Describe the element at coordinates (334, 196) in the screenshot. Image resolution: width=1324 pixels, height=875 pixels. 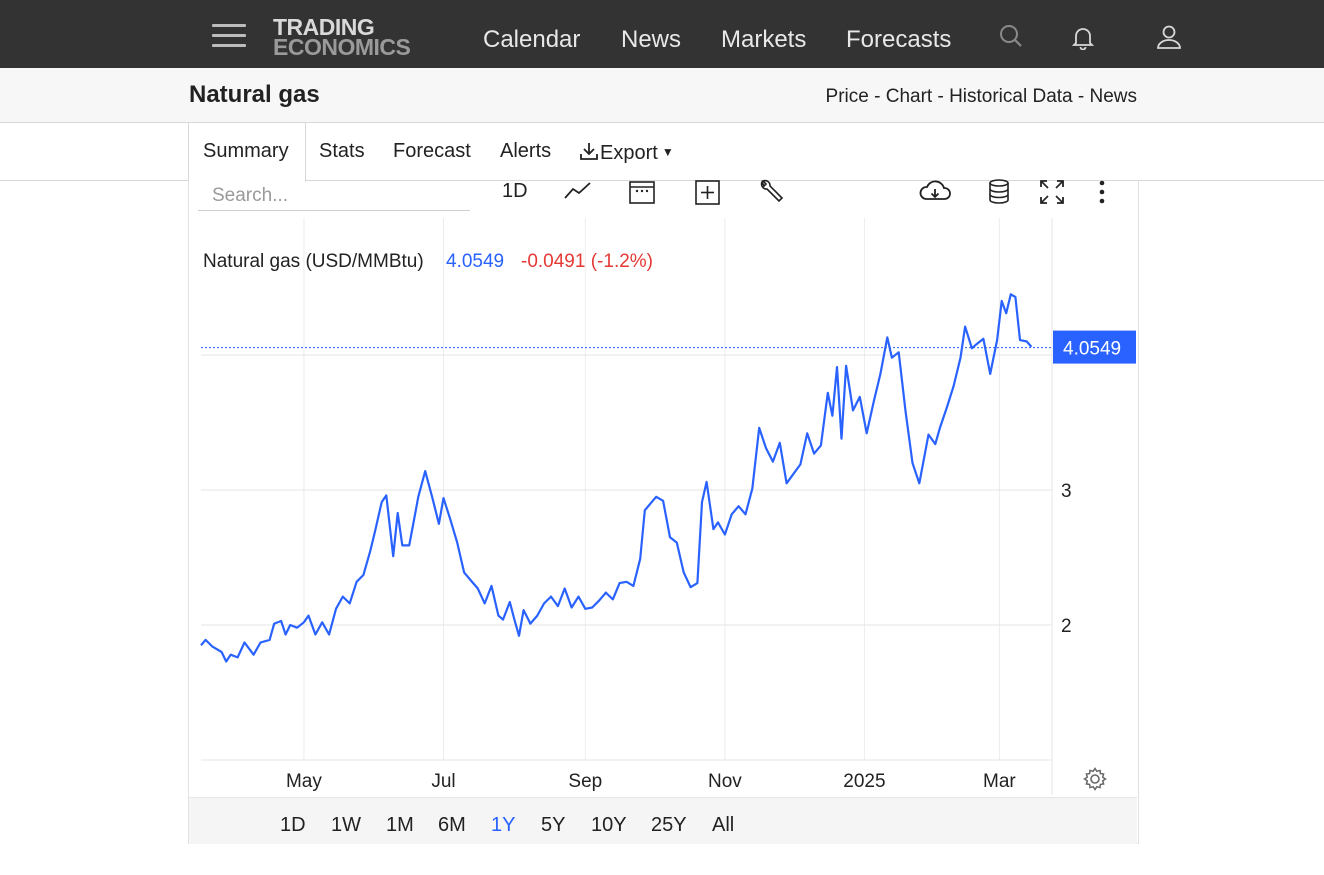
I see `chart-search-input` at that location.